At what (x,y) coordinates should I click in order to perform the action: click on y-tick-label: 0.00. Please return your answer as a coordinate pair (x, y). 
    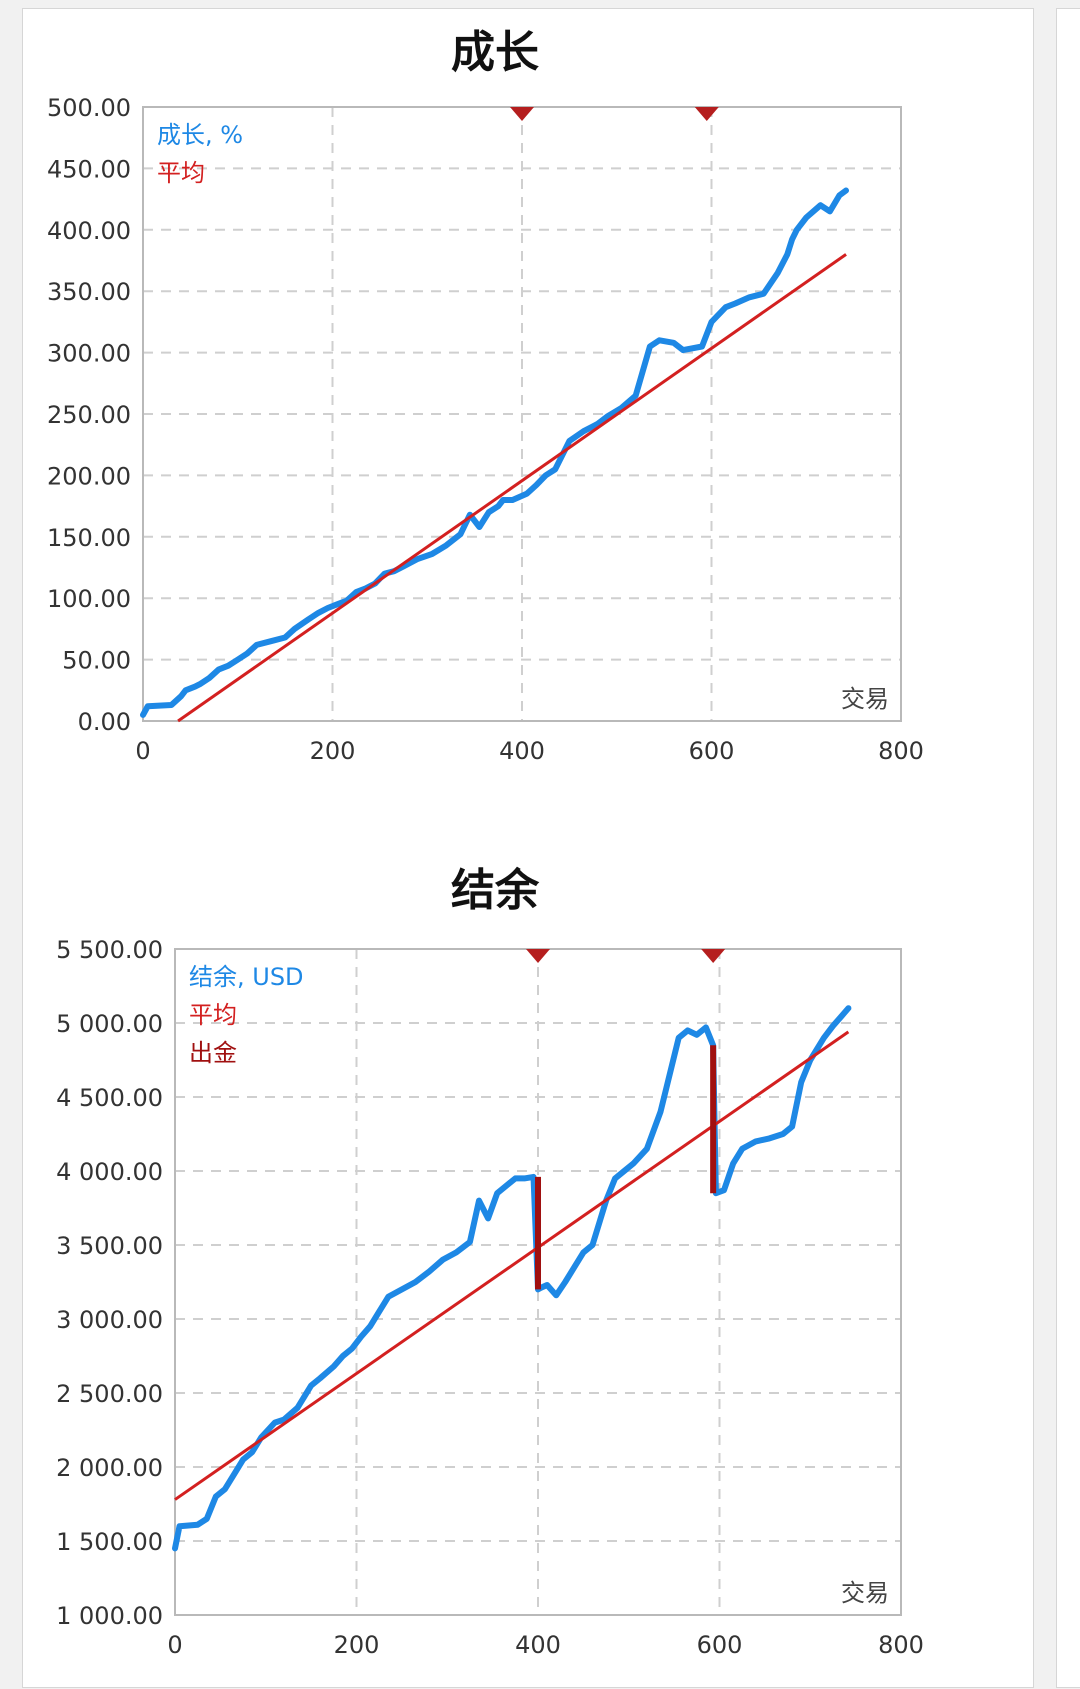
    Looking at the image, I should click on (104, 722).